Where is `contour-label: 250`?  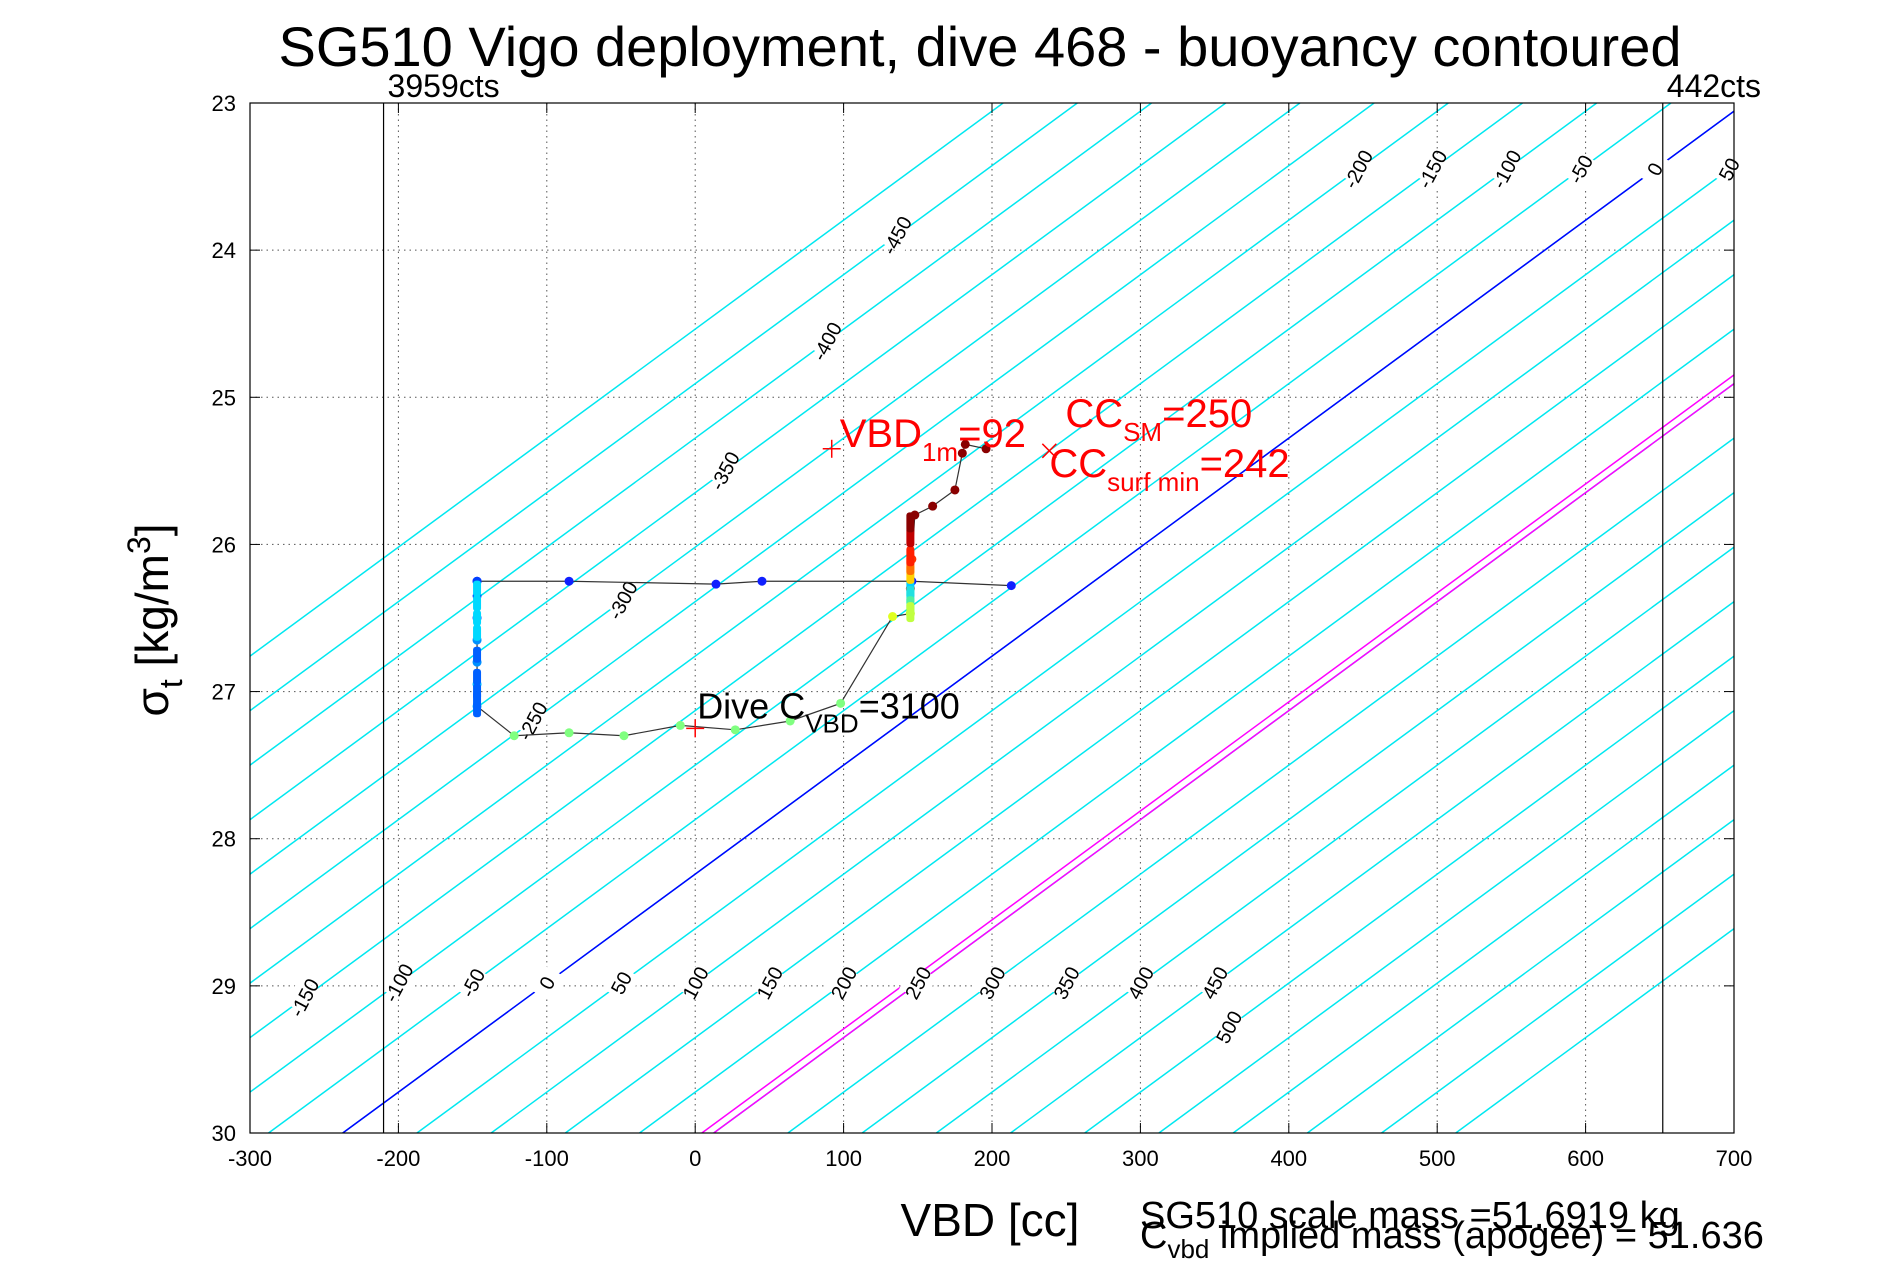
contour-label: 250 is located at coordinates (918, 983).